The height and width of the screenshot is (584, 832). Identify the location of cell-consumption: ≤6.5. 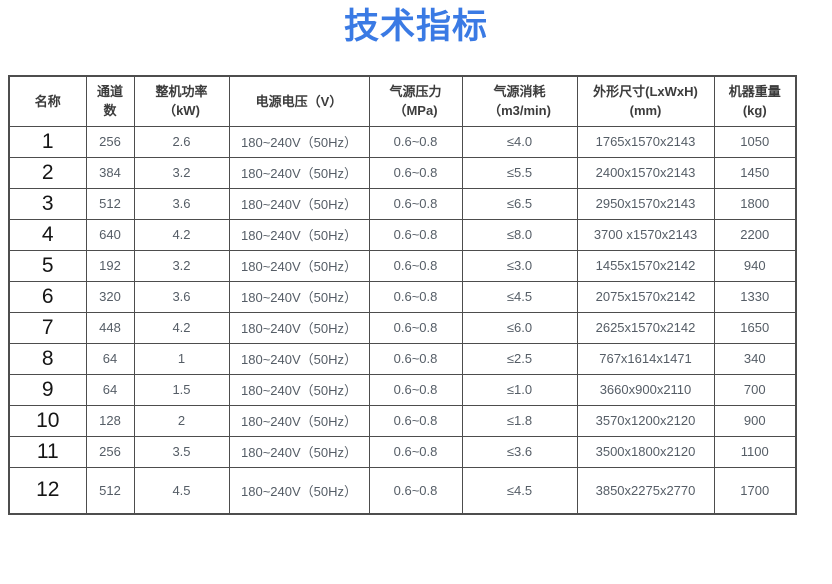
(519, 203).